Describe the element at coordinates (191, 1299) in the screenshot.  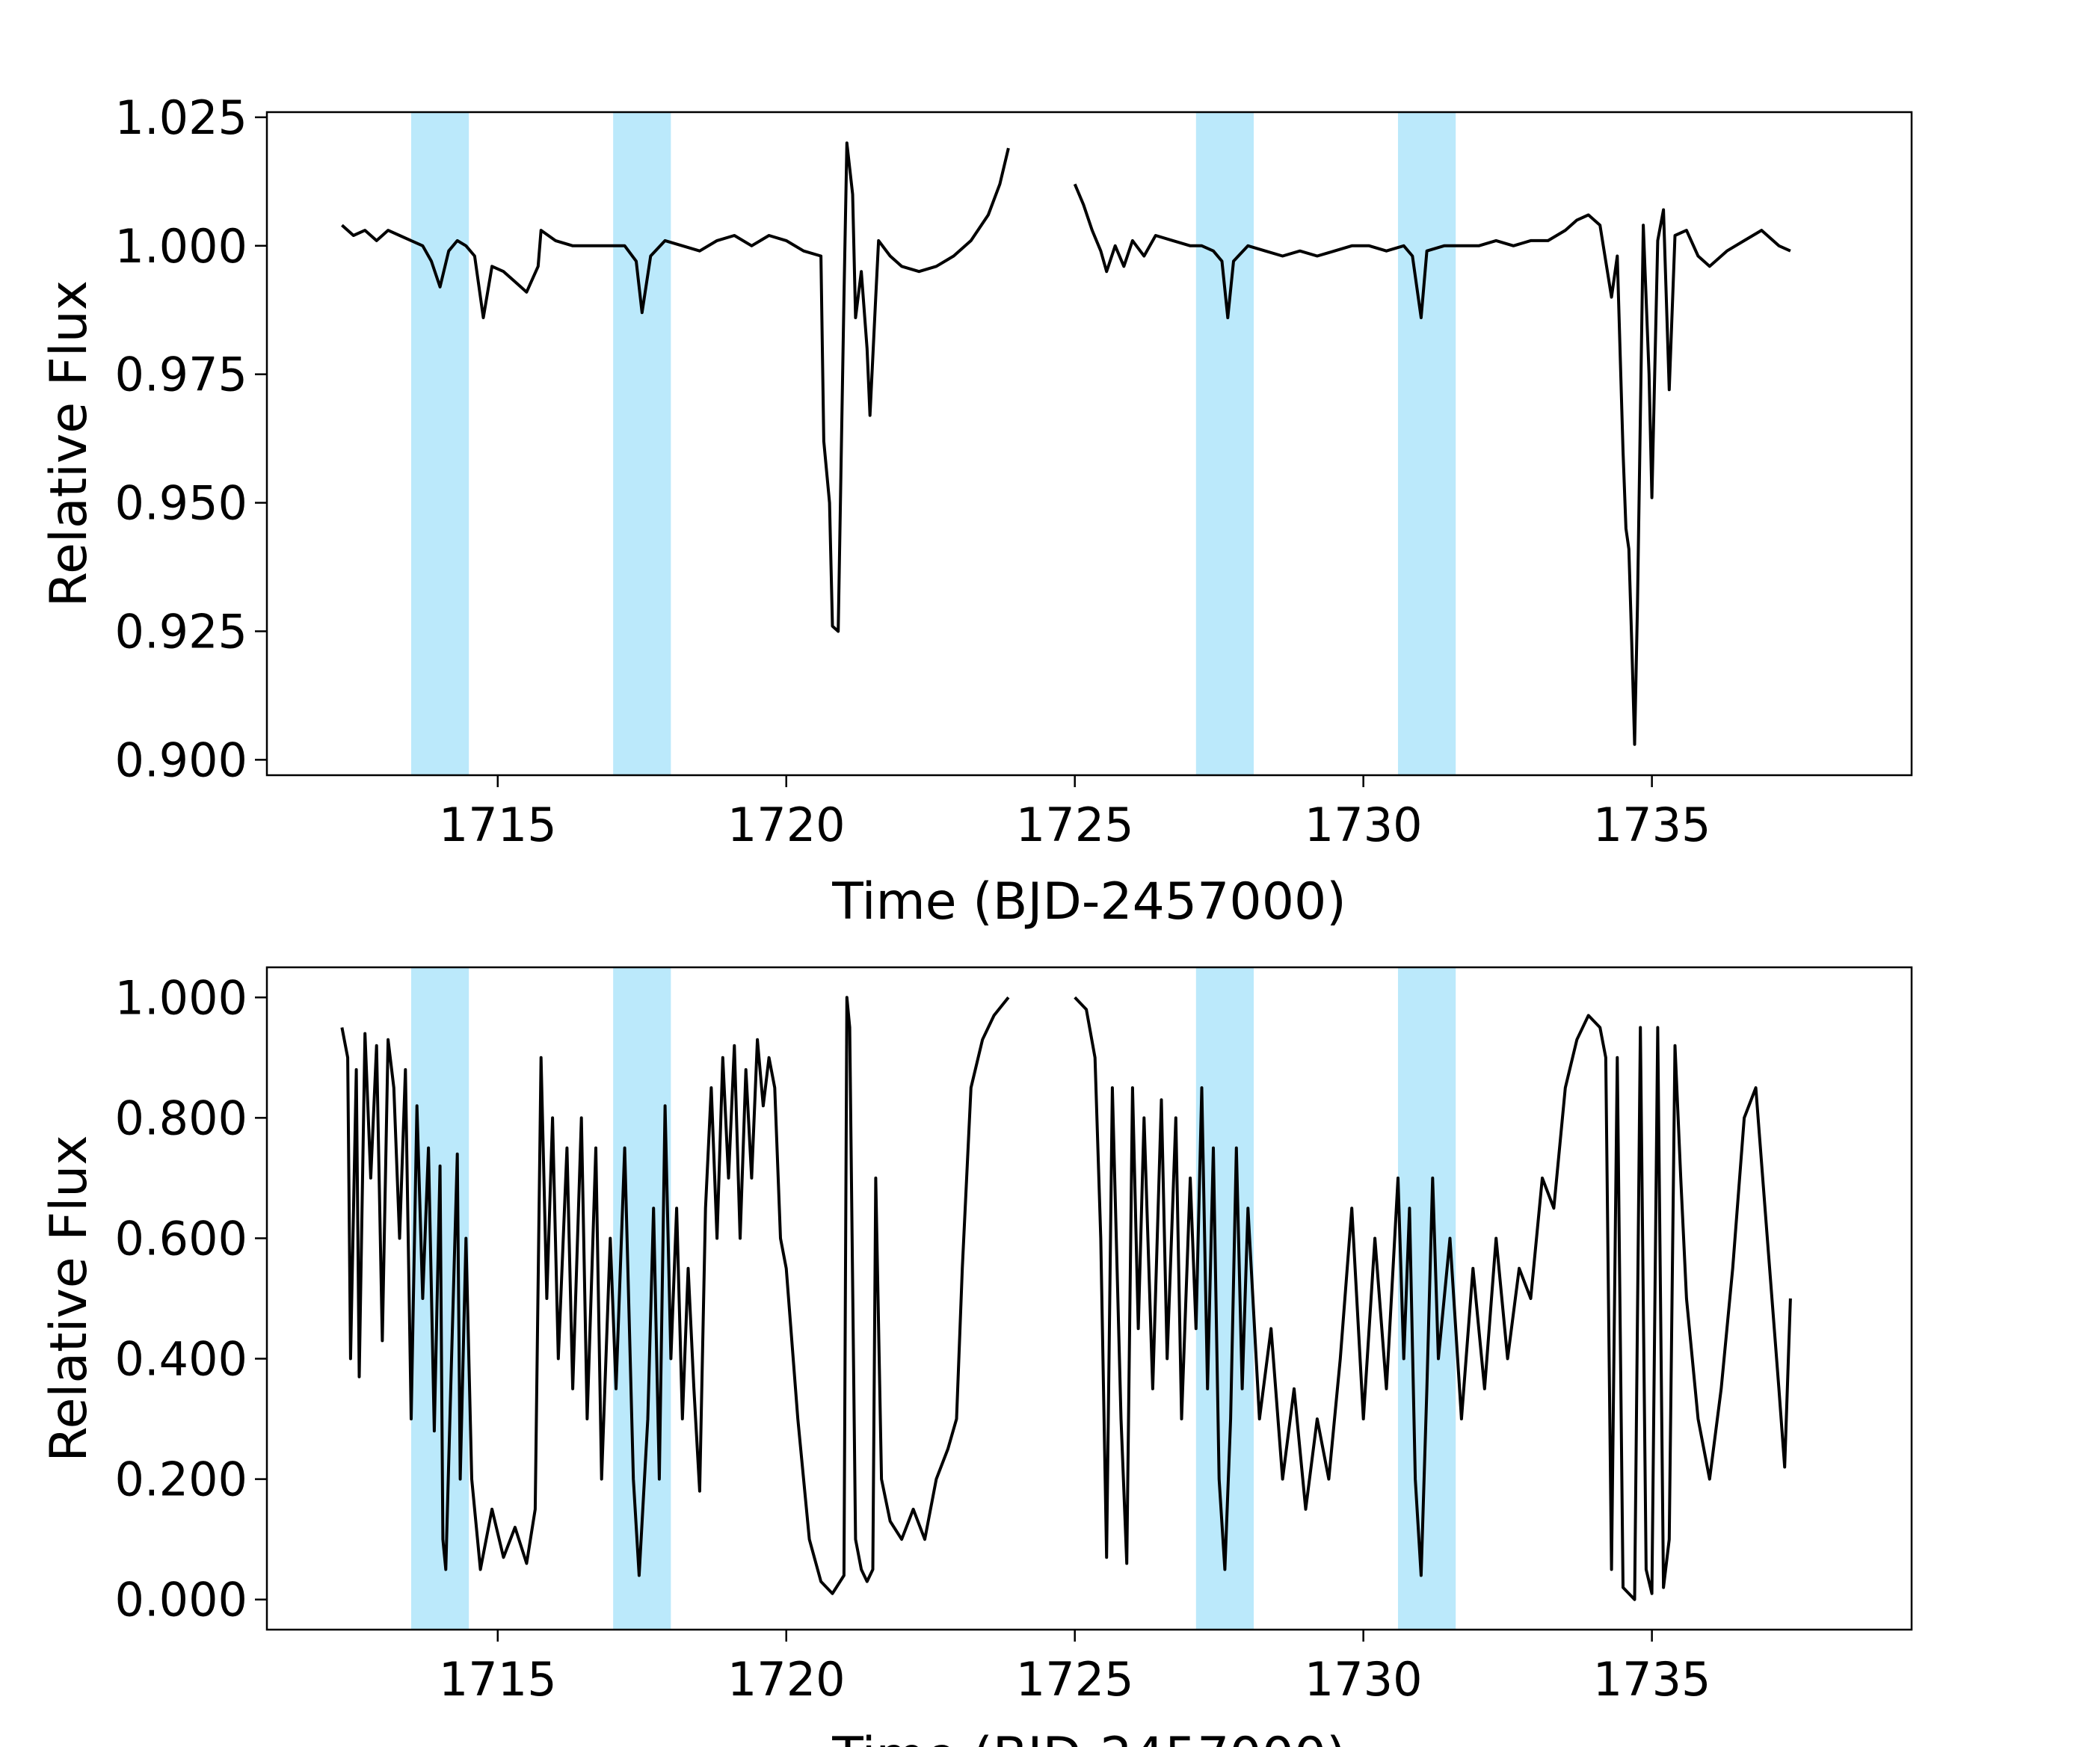
I see `bottom-y-ticks: 0.000 0.200 0.400 0.600 0.800 1.000` at that location.